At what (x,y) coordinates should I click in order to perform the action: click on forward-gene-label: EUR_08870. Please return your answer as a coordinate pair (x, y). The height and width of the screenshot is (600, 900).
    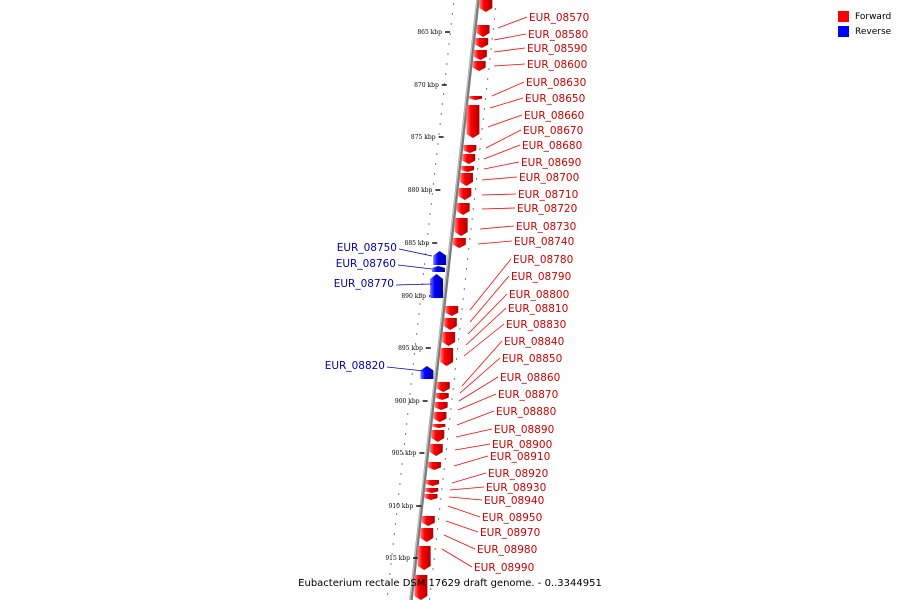
    Looking at the image, I should click on (528, 395).